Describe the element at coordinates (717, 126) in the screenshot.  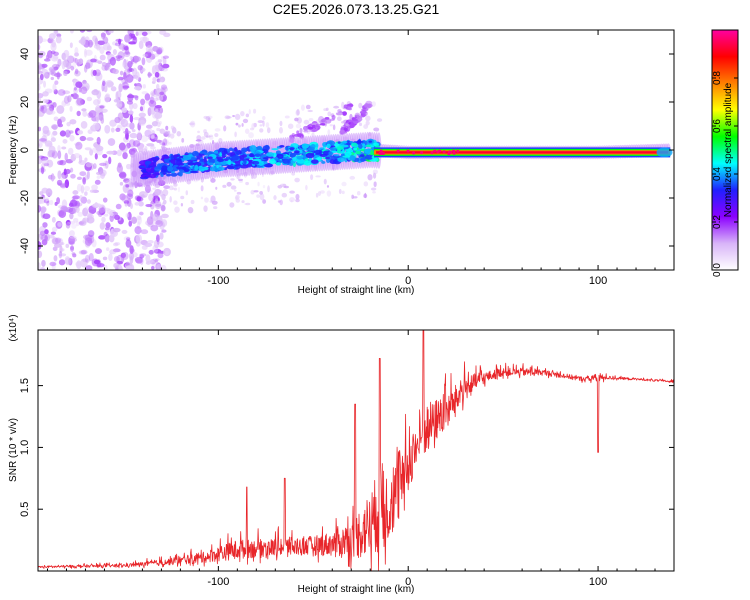
I see `colorbar-tick-label: 0.6` at that location.